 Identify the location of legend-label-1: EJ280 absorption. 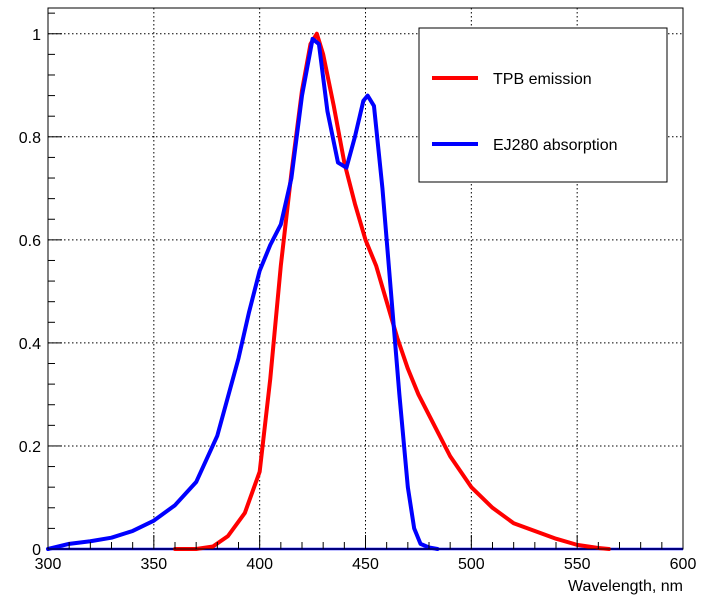
(555, 145).